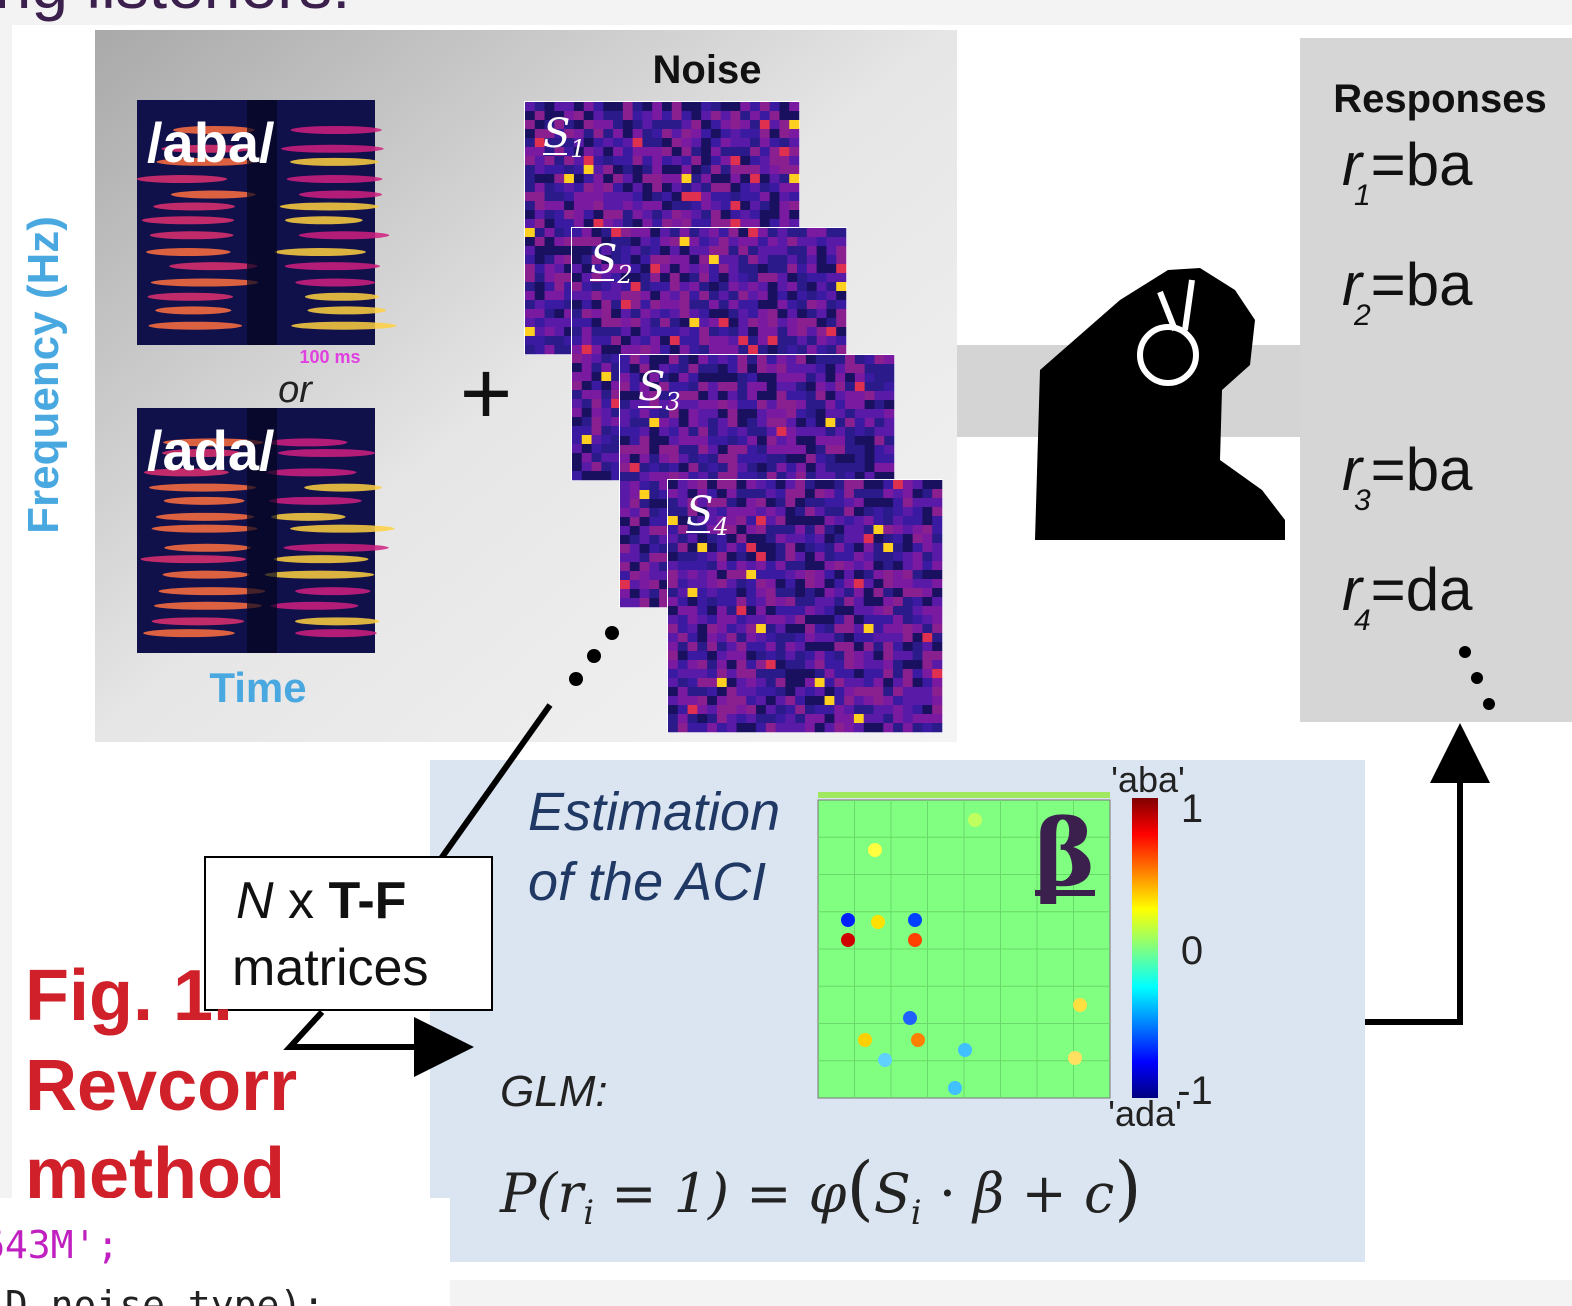 The height and width of the screenshot is (1306, 1572). What do you see at coordinates (964, 795) in the screenshot?
I see `heatmap-strip` at bounding box center [964, 795].